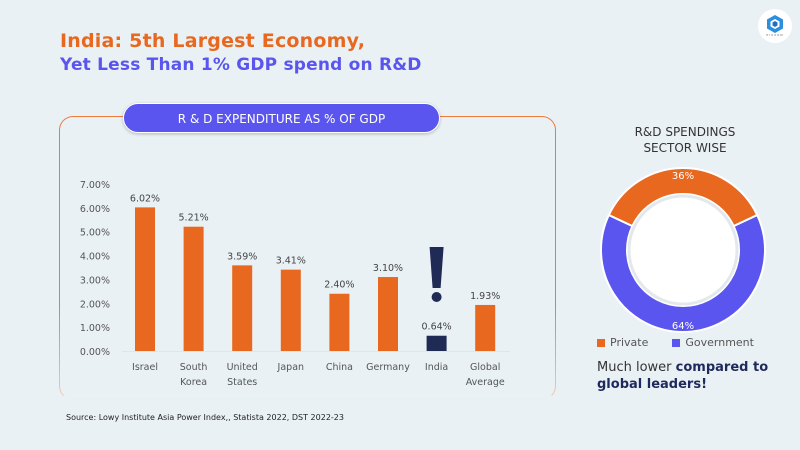 The image size is (800, 450). I want to click on callout-note: Much lower compared to global leaders!, so click(692, 376).